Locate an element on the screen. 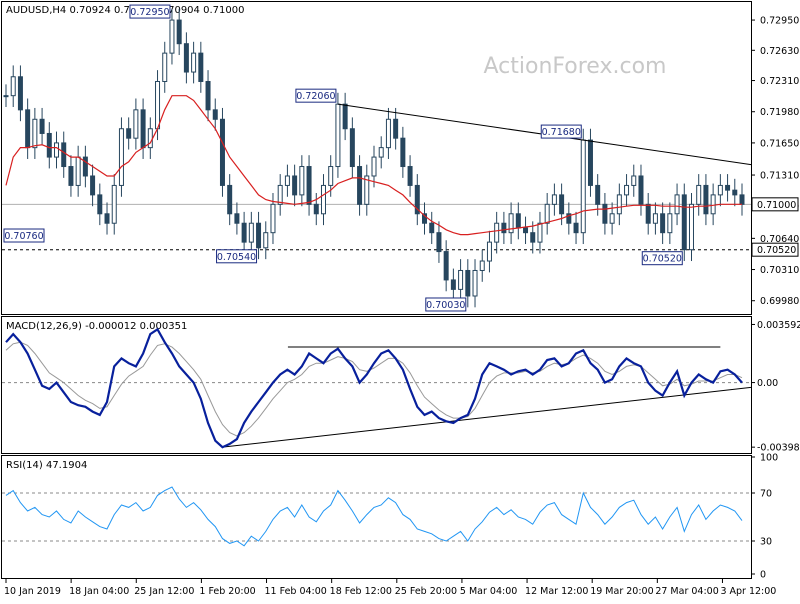  time-tick-label: 5 Mar 04:00 is located at coordinates (488, 591).